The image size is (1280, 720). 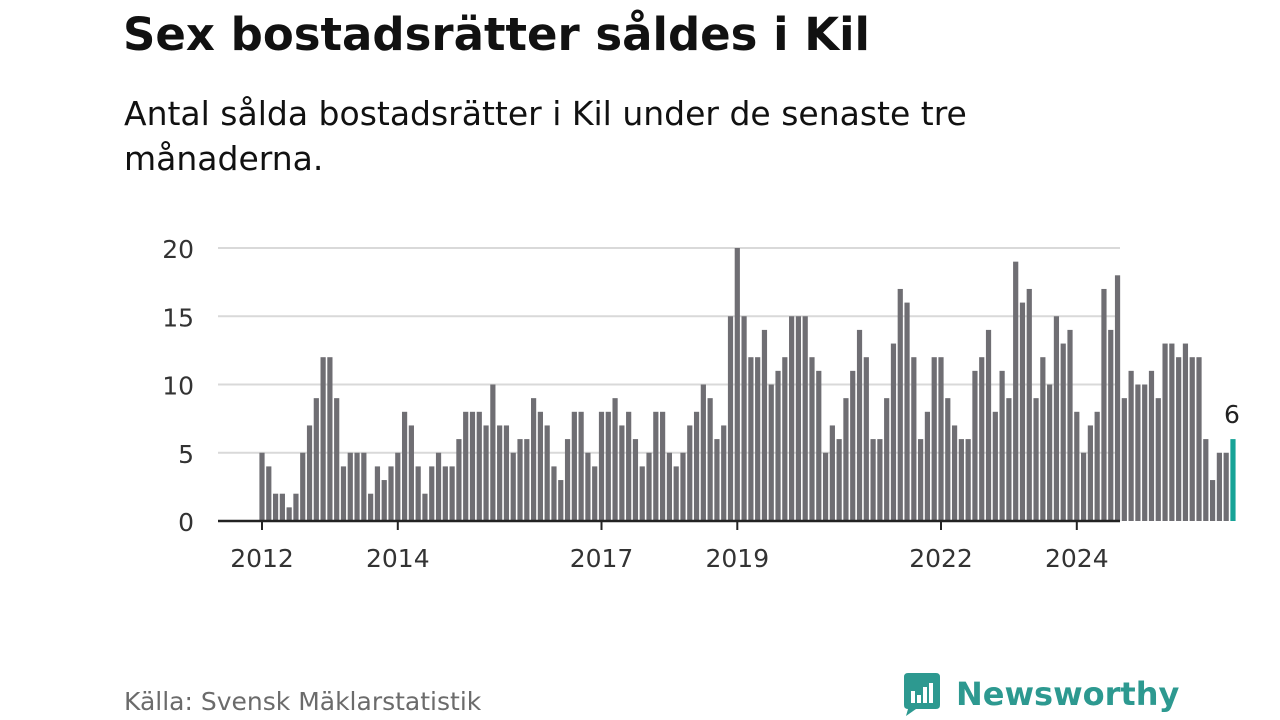 What do you see at coordinates (496, 34) in the screenshot?
I see `chart-title: Sex bostadsrätter såldes i Kil` at bounding box center [496, 34].